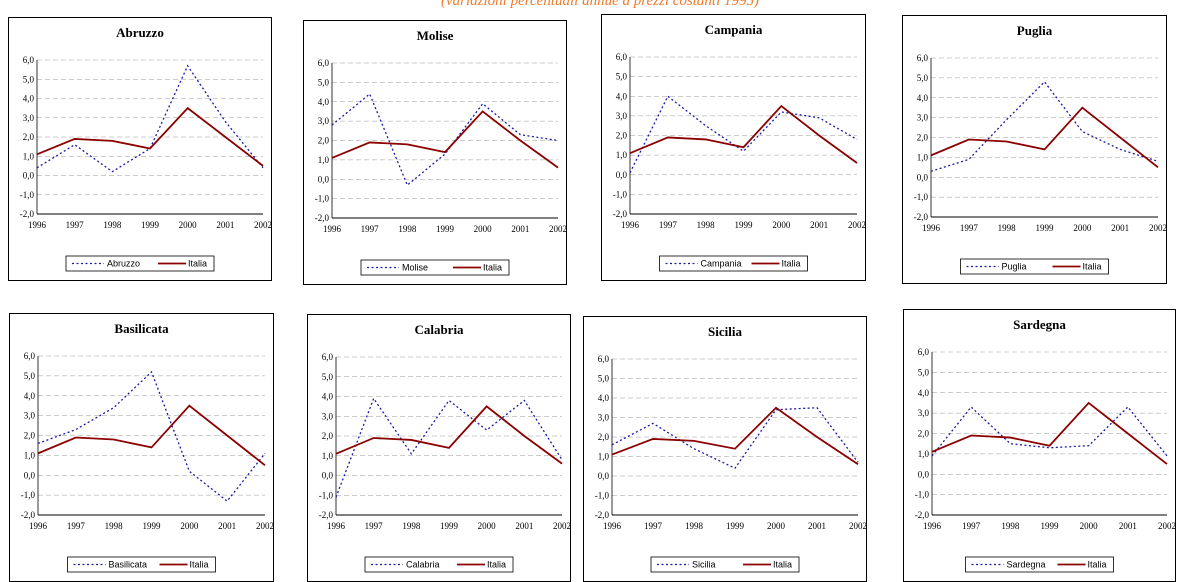 The height and width of the screenshot is (582, 1181). I want to click on chart-title: Basilicata, so click(141, 328).